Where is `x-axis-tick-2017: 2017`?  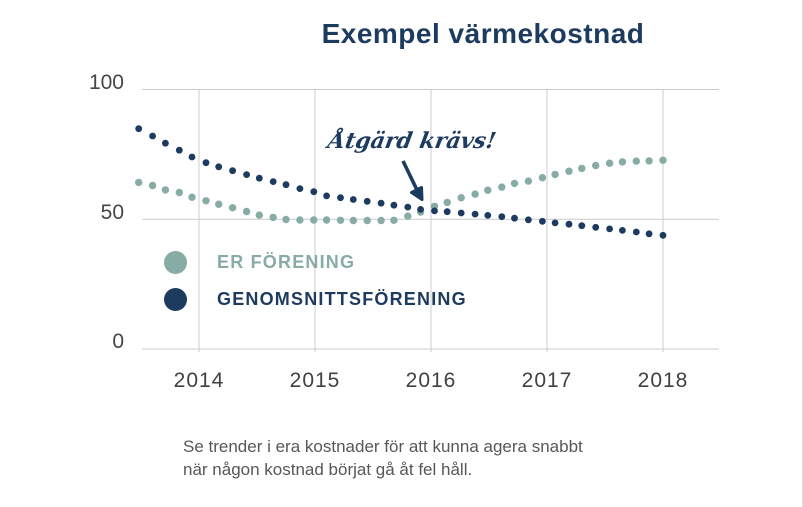 x-axis-tick-2017: 2017 is located at coordinates (547, 380).